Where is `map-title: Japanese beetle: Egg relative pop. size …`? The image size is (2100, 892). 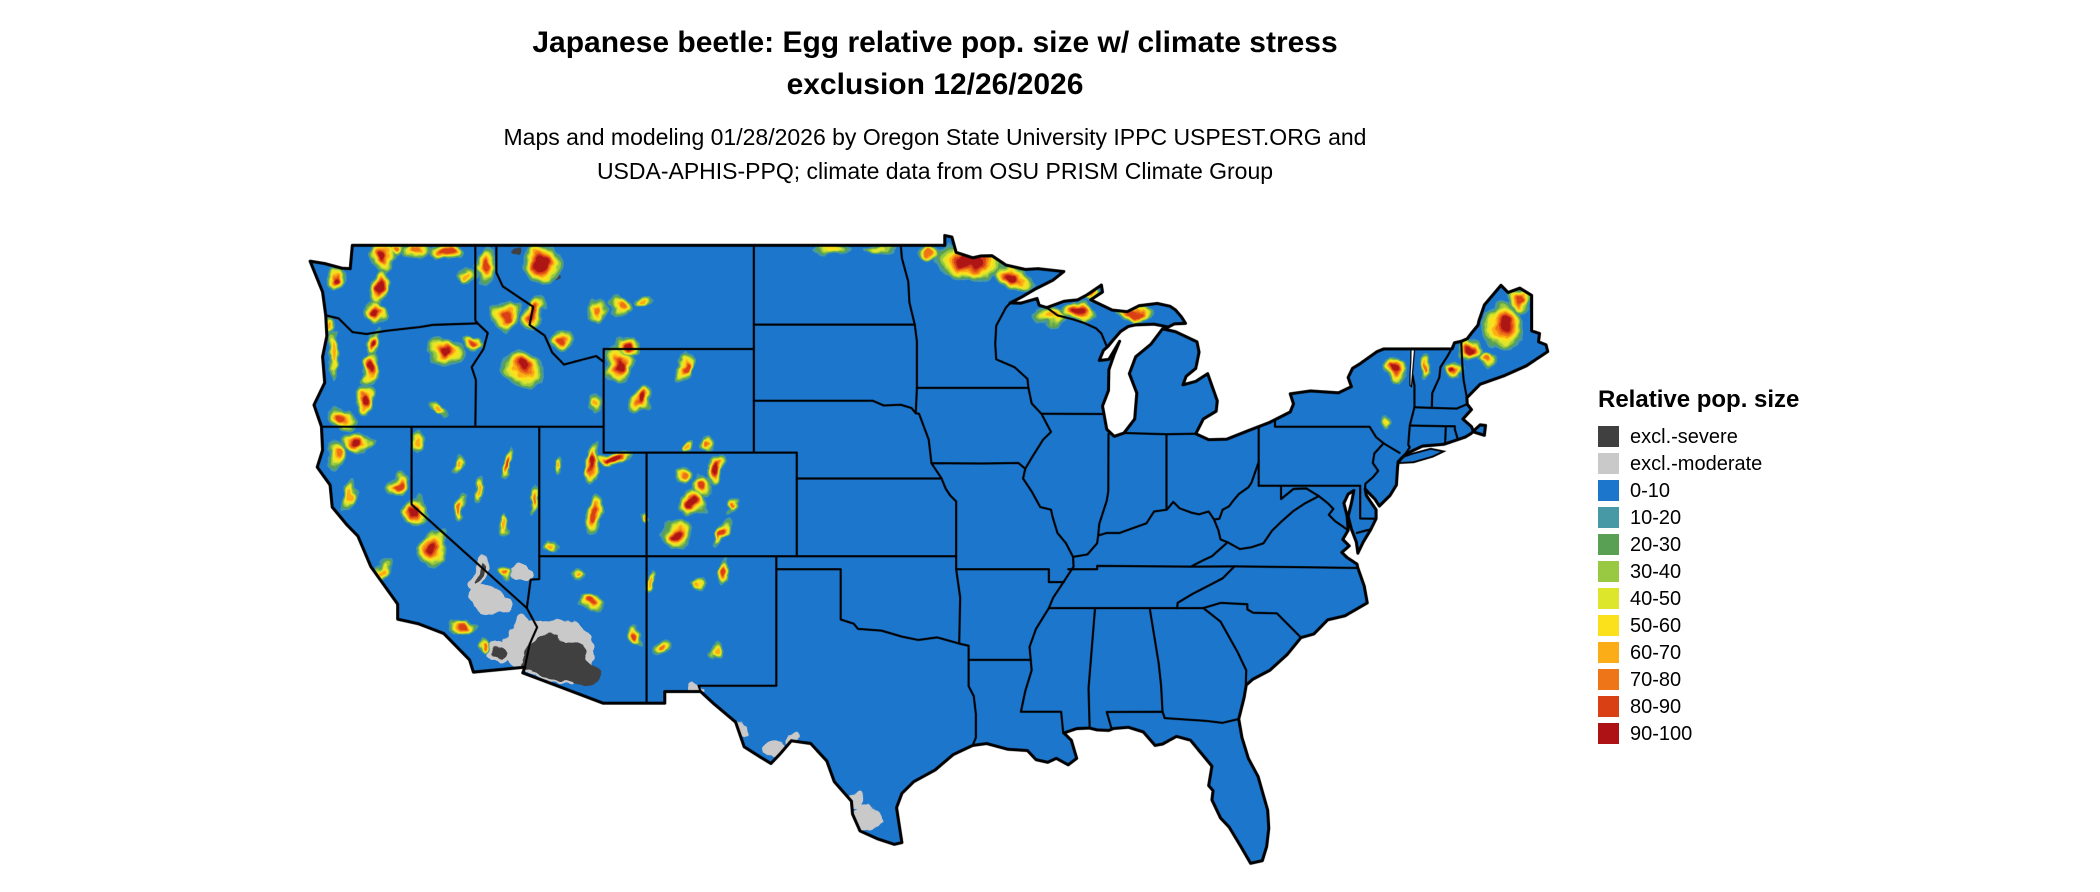
map-title: Japanese beetle: Egg relative pop. size … is located at coordinates (935, 64).